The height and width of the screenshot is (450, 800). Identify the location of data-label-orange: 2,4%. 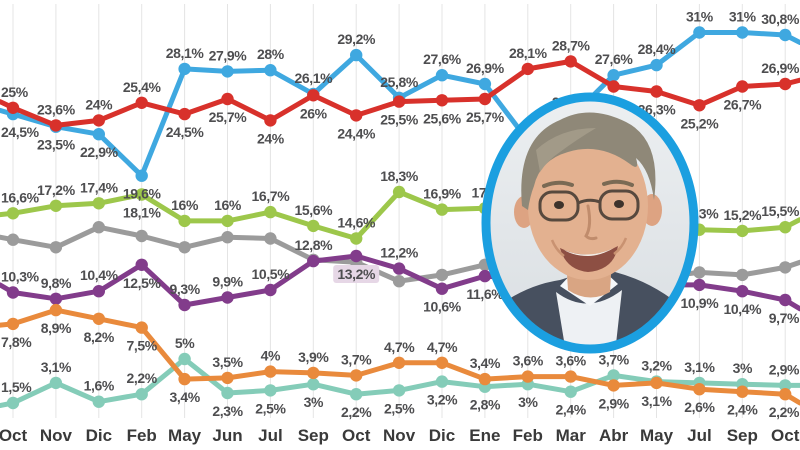
(742, 410).